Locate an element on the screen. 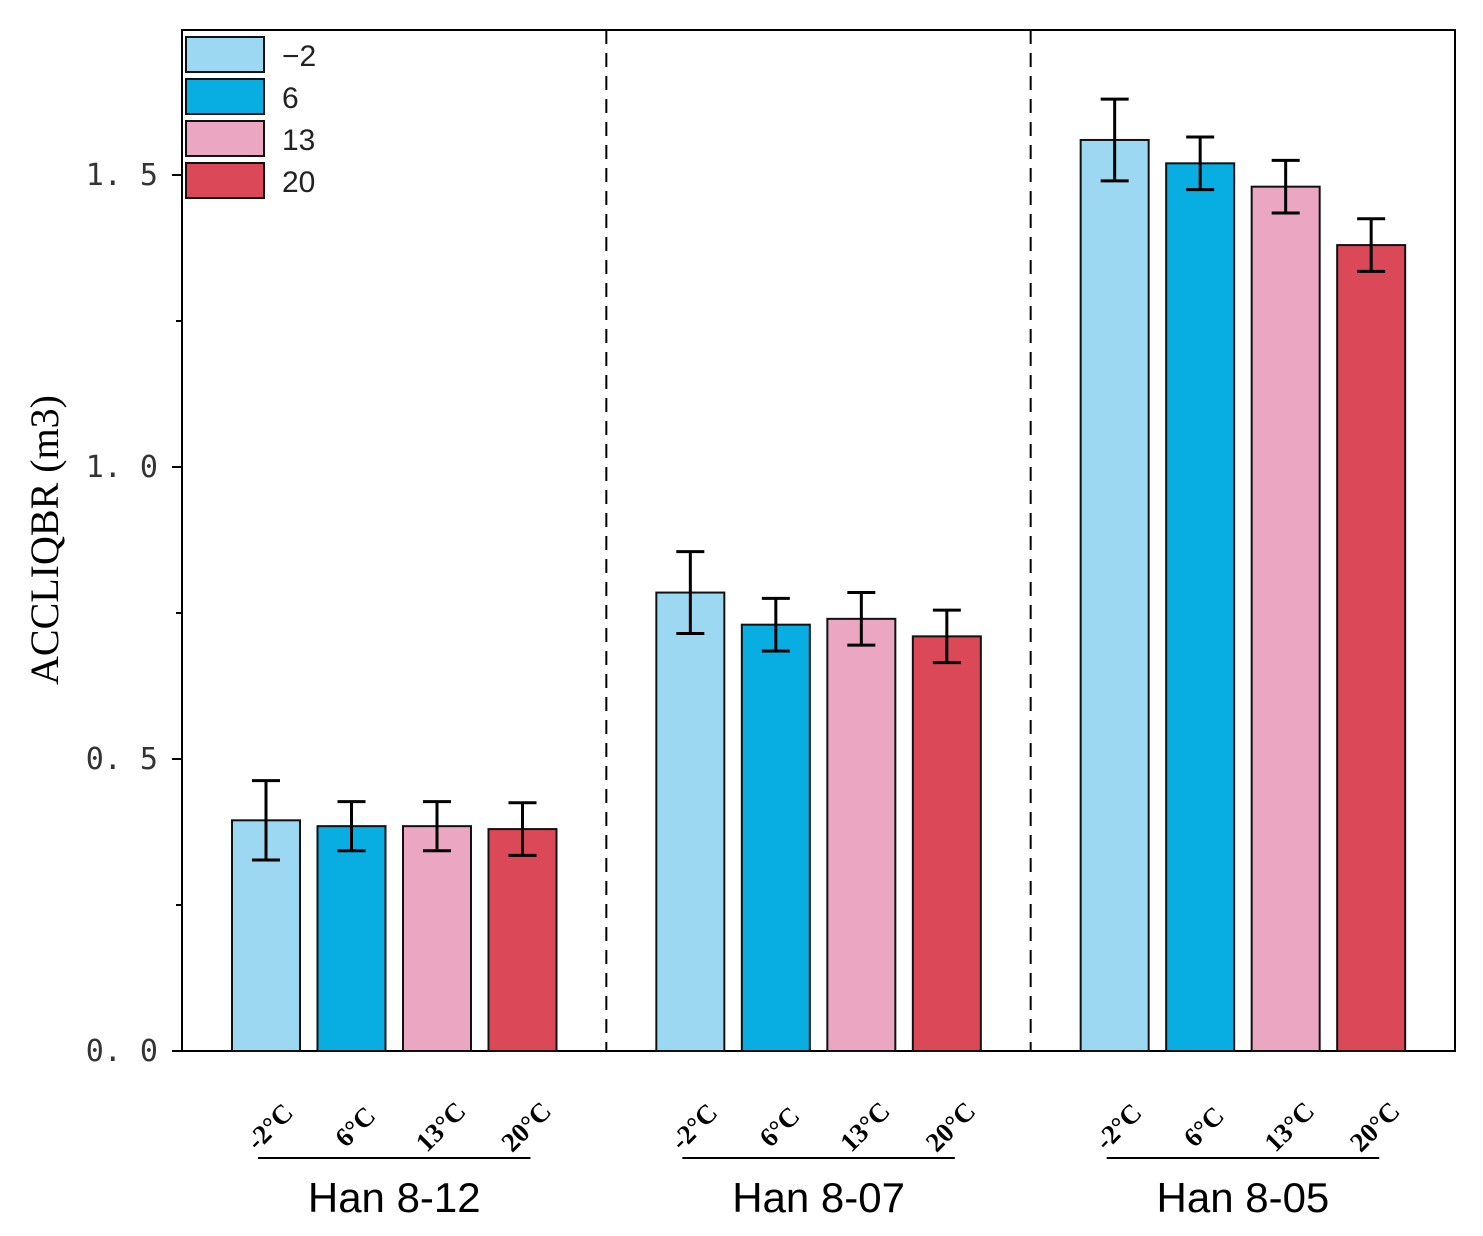  legend-label: 13 is located at coordinates (298, 140).